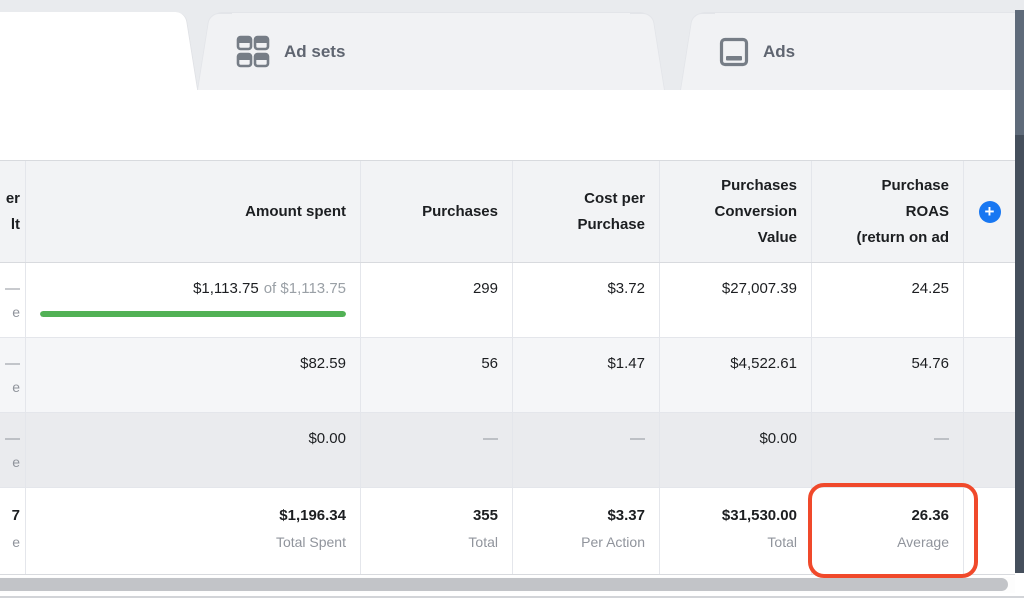 This screenshot has height=601, width=1024. Describe the element at coordinates (585, 450) in the screenshot. I see `cost-per-purchase-cell: —` at that location.